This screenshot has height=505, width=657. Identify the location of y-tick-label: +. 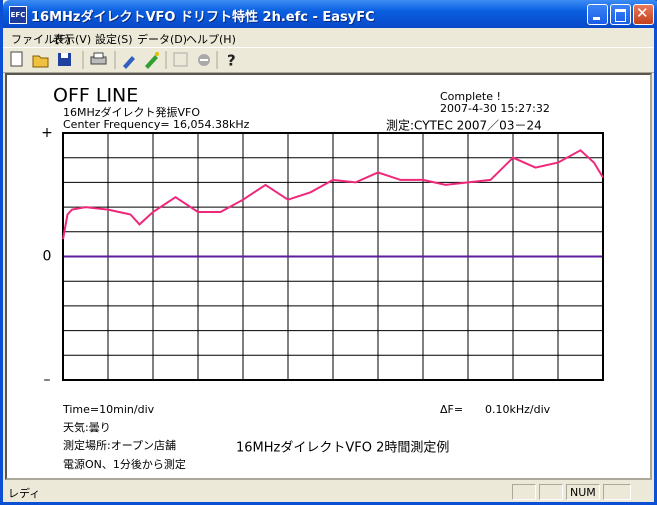
(47, 133).